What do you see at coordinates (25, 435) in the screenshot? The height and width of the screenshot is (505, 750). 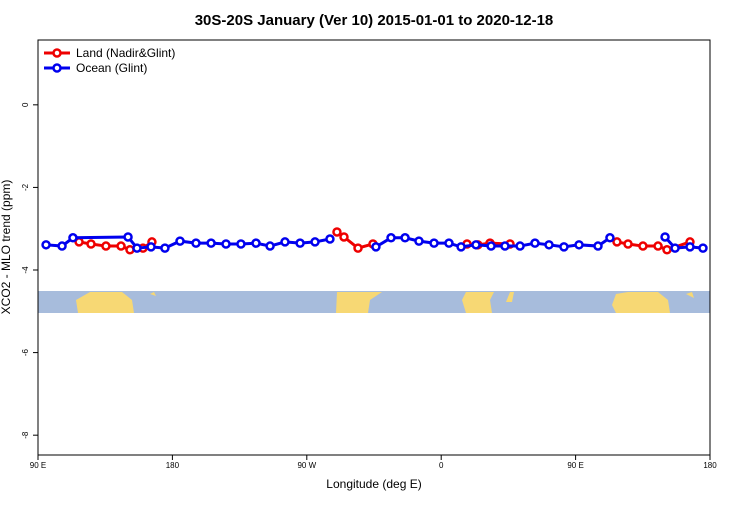 I see `y-tick-label: -8` at bounding box center [25, 435].